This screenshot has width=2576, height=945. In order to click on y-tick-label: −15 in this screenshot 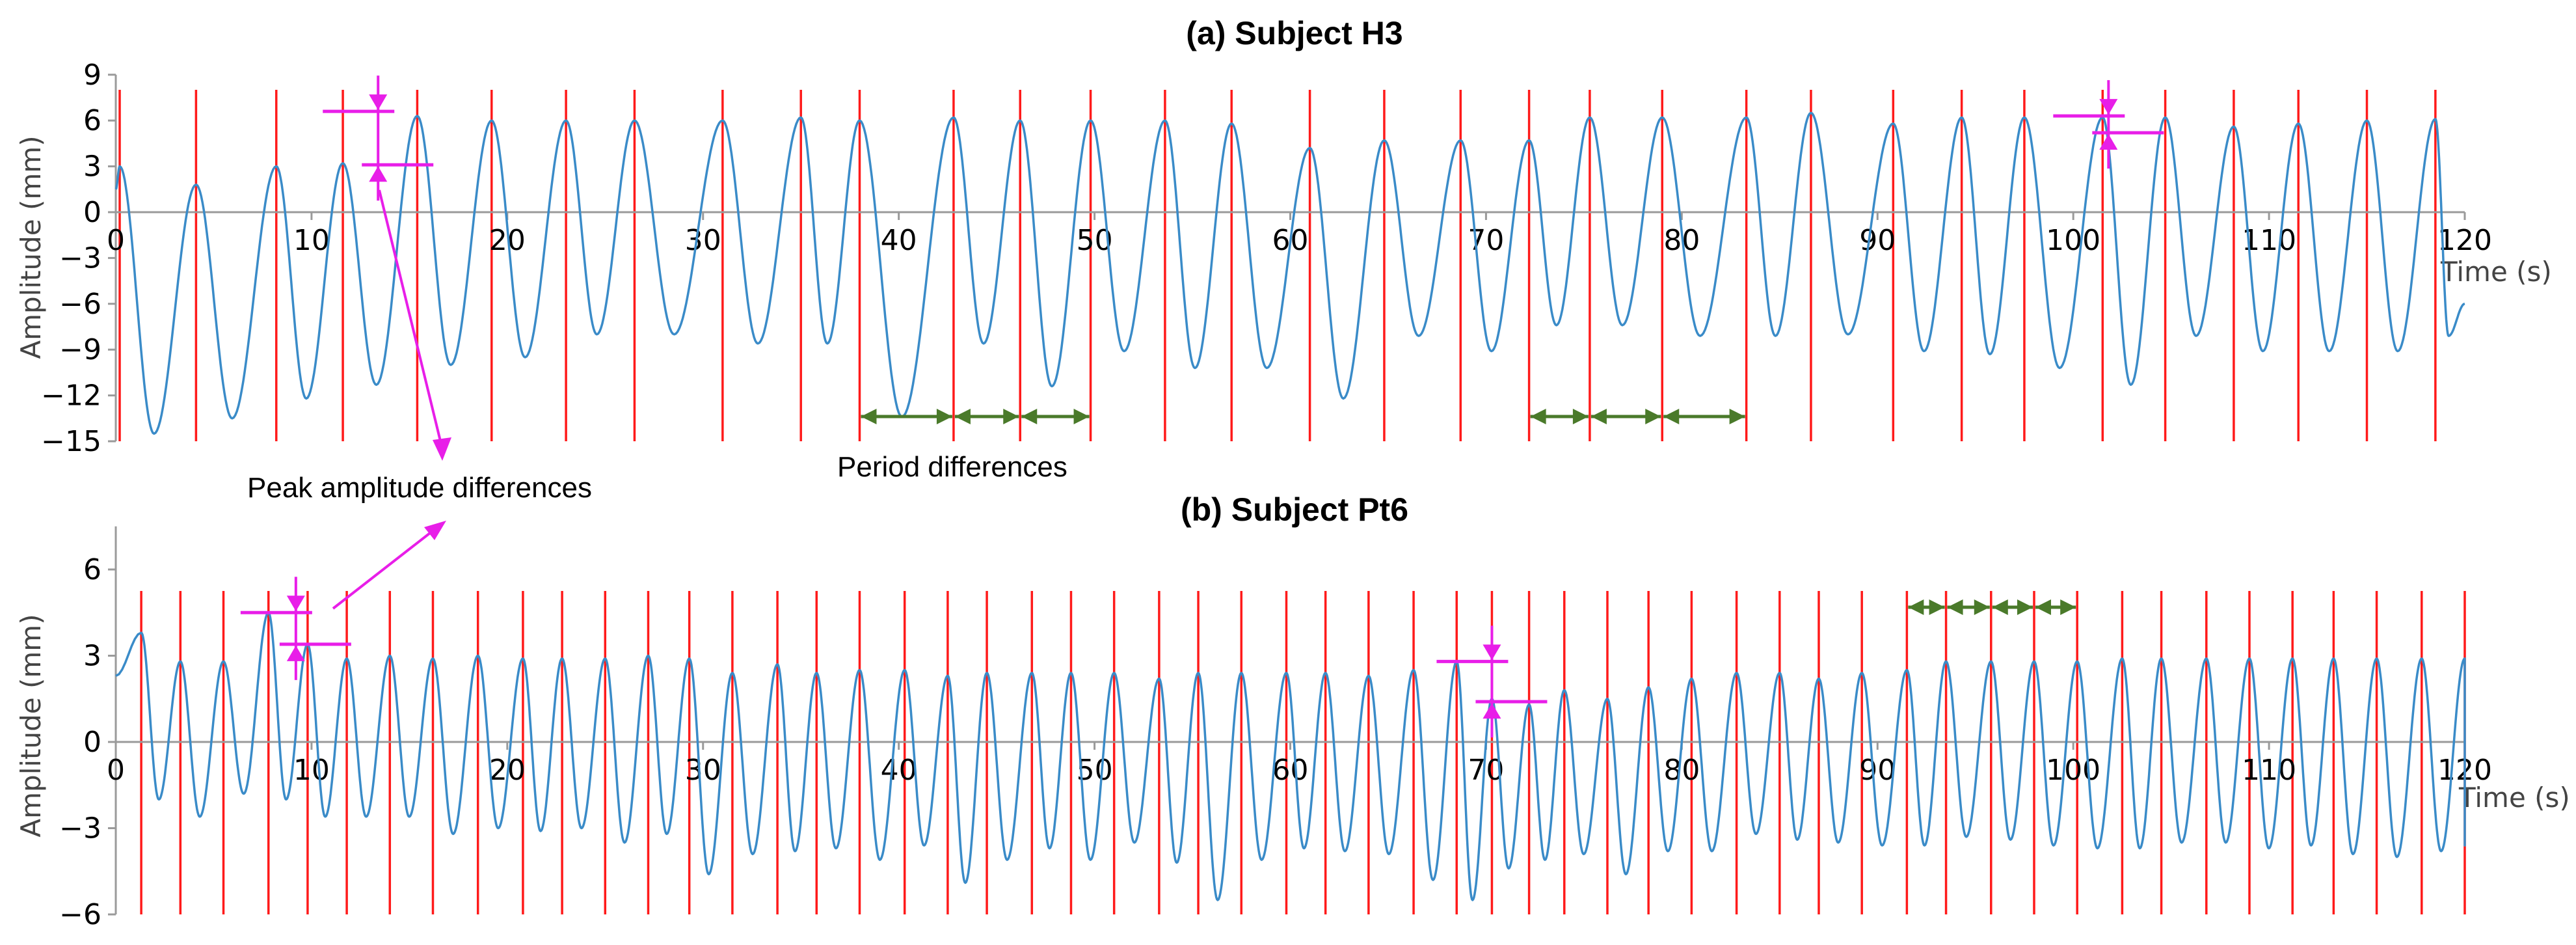, I will do `click(71, 441)`.